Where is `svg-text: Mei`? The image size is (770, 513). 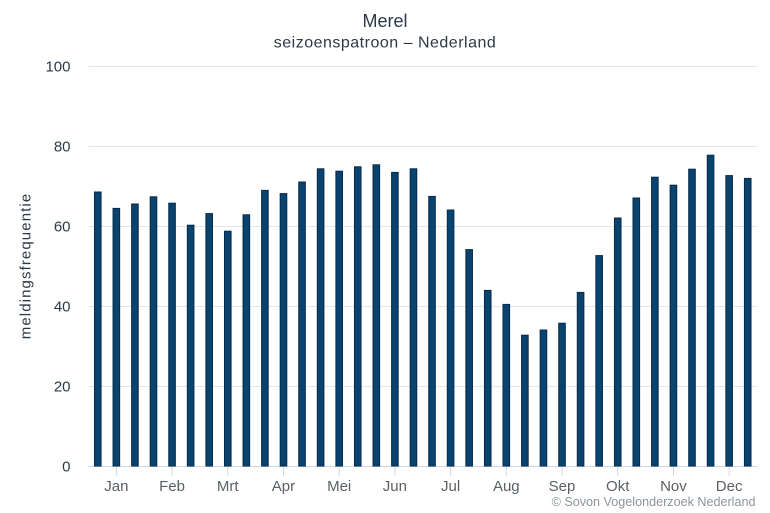 svg-text: Mei is located at coordinates (339, 486).